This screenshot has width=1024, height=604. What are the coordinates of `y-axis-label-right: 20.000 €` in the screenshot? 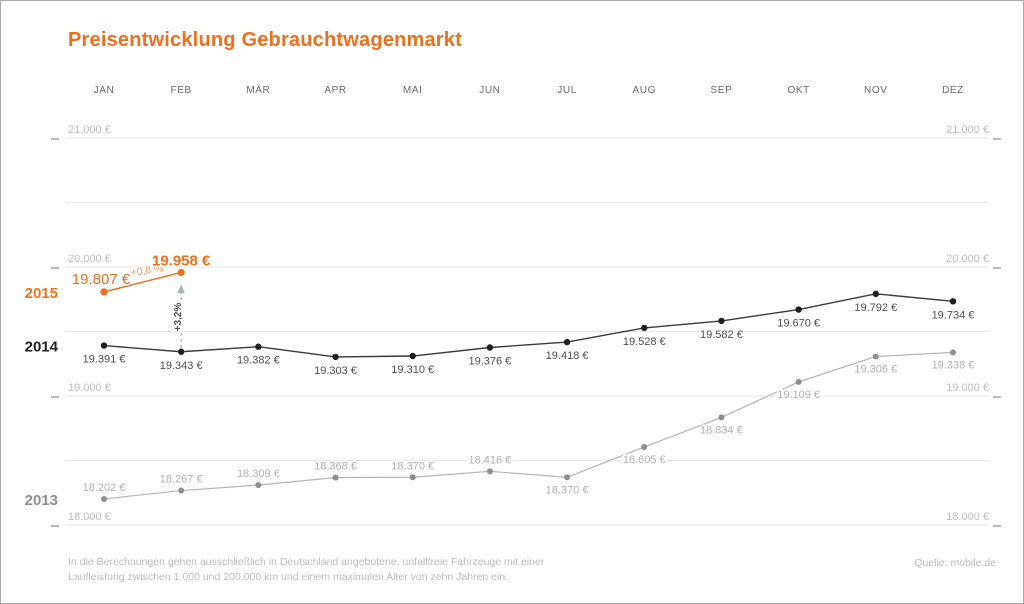 It's located at (967, 259).